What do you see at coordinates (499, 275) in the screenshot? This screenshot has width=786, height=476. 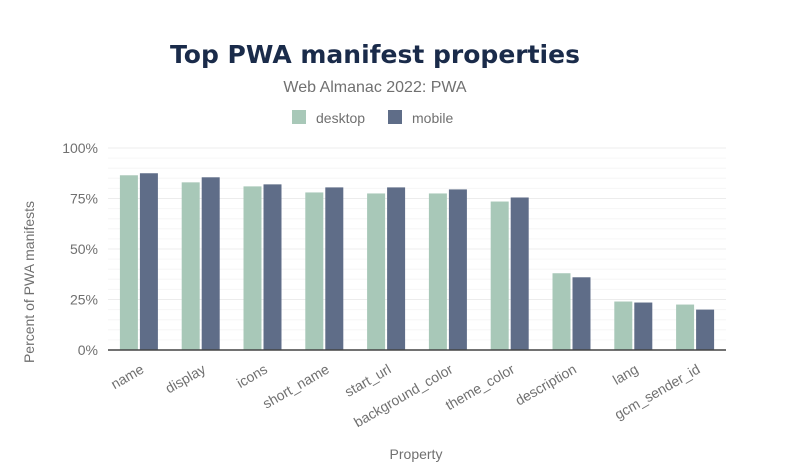 I see `bar-desktop-theme_color` at bounding box center [499, 275].